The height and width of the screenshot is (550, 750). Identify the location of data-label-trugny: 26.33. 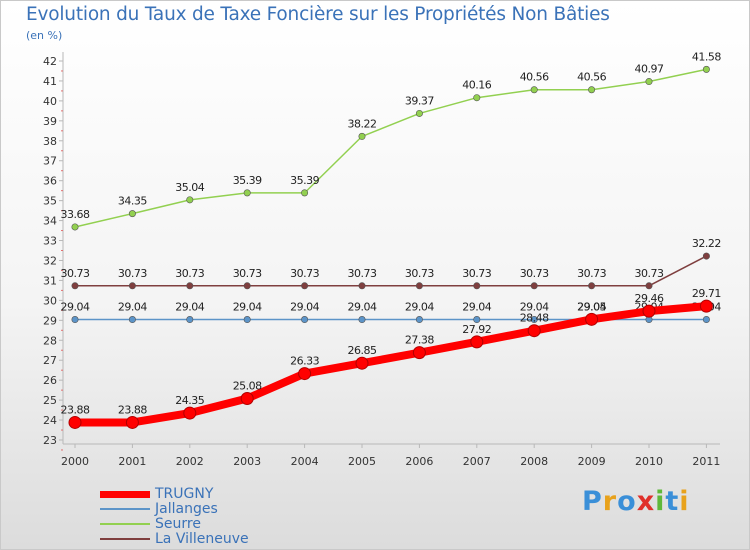
(304, 361).